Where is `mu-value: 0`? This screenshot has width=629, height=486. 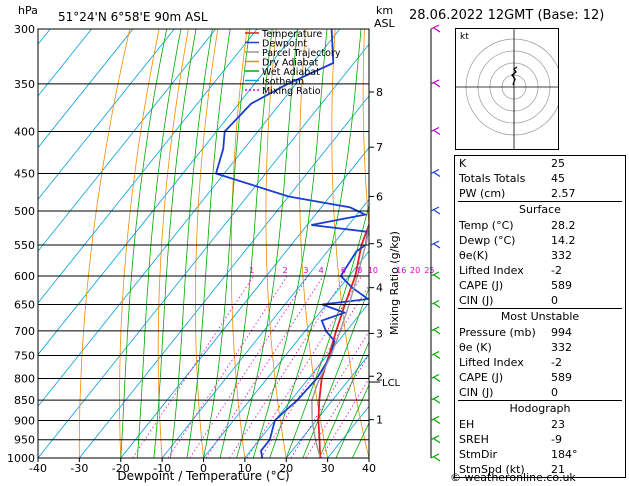 mu-value: 0 is located at coordinates (554, 392).